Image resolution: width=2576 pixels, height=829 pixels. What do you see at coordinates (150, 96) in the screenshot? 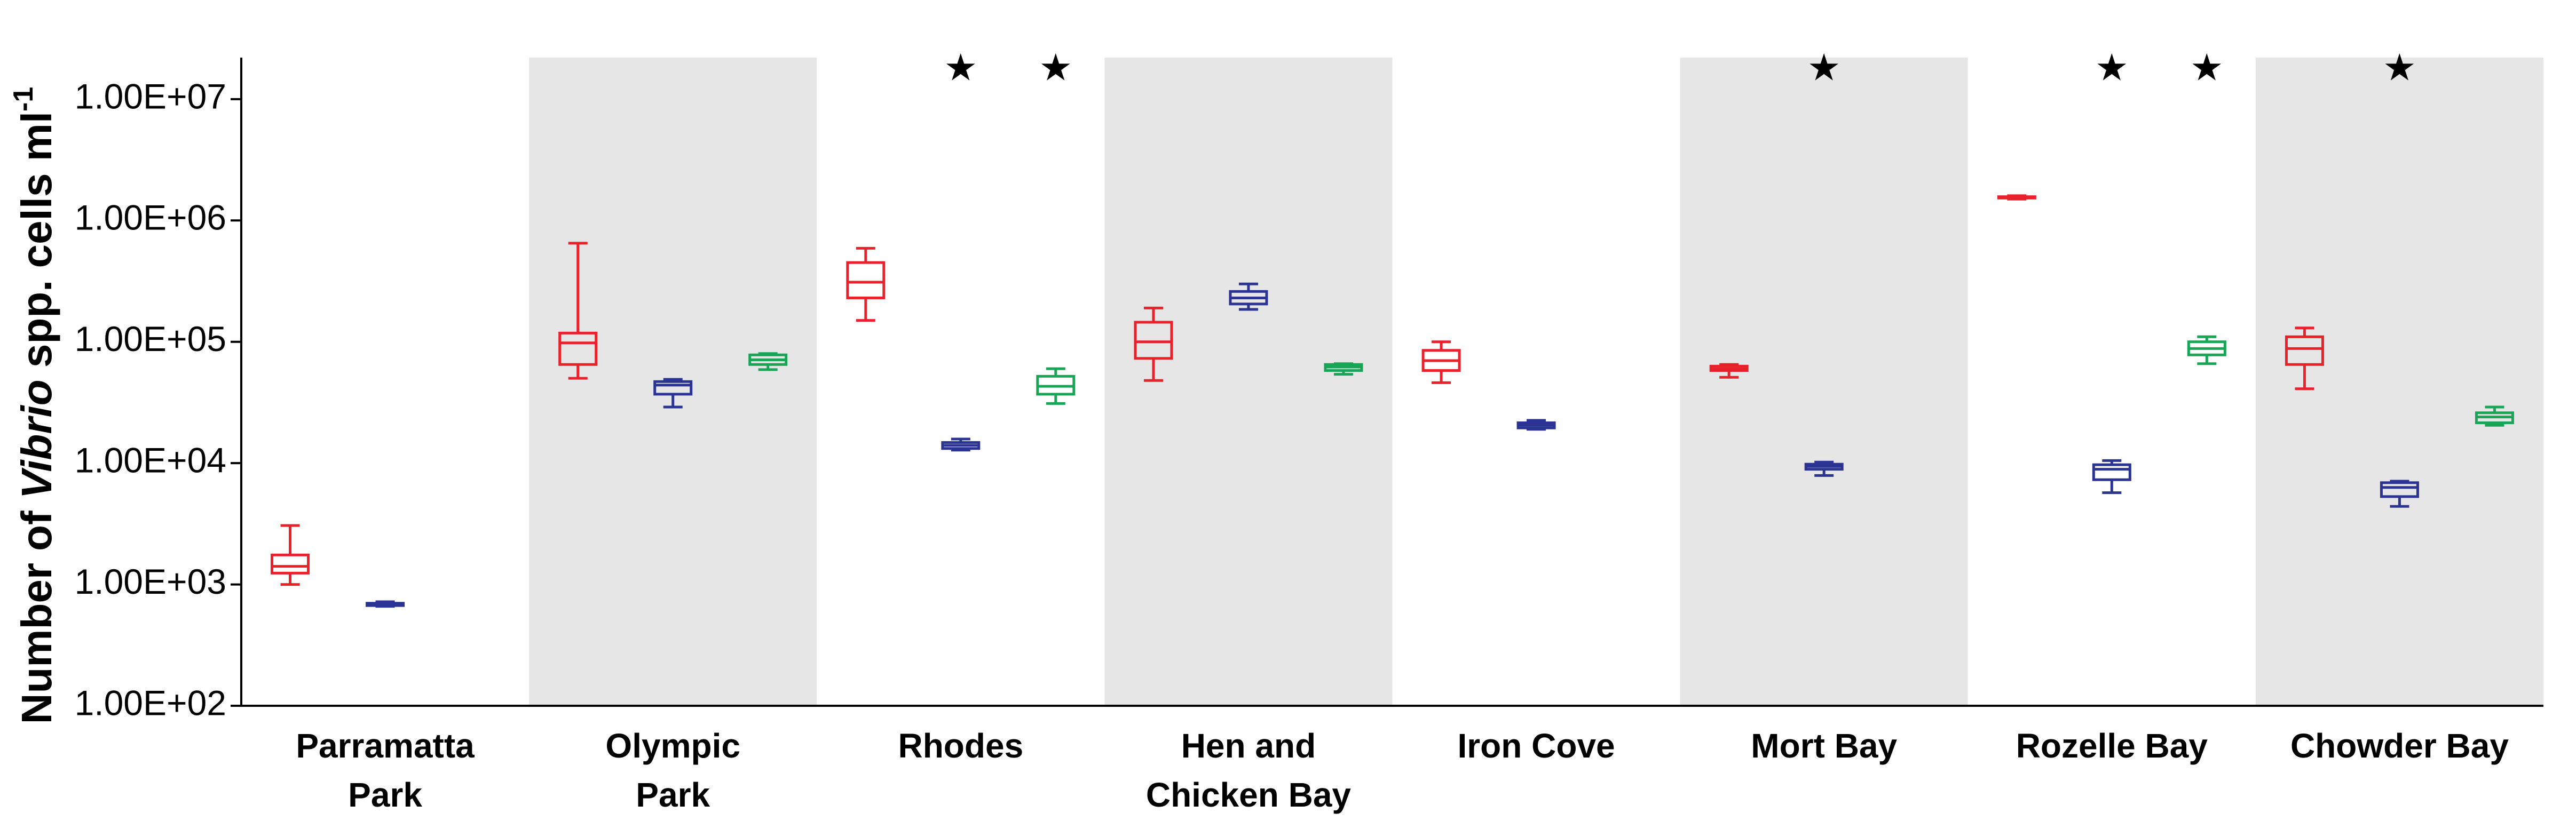
I see `y-tick-label: 1.00E+07` at bounding box center [150, 96].